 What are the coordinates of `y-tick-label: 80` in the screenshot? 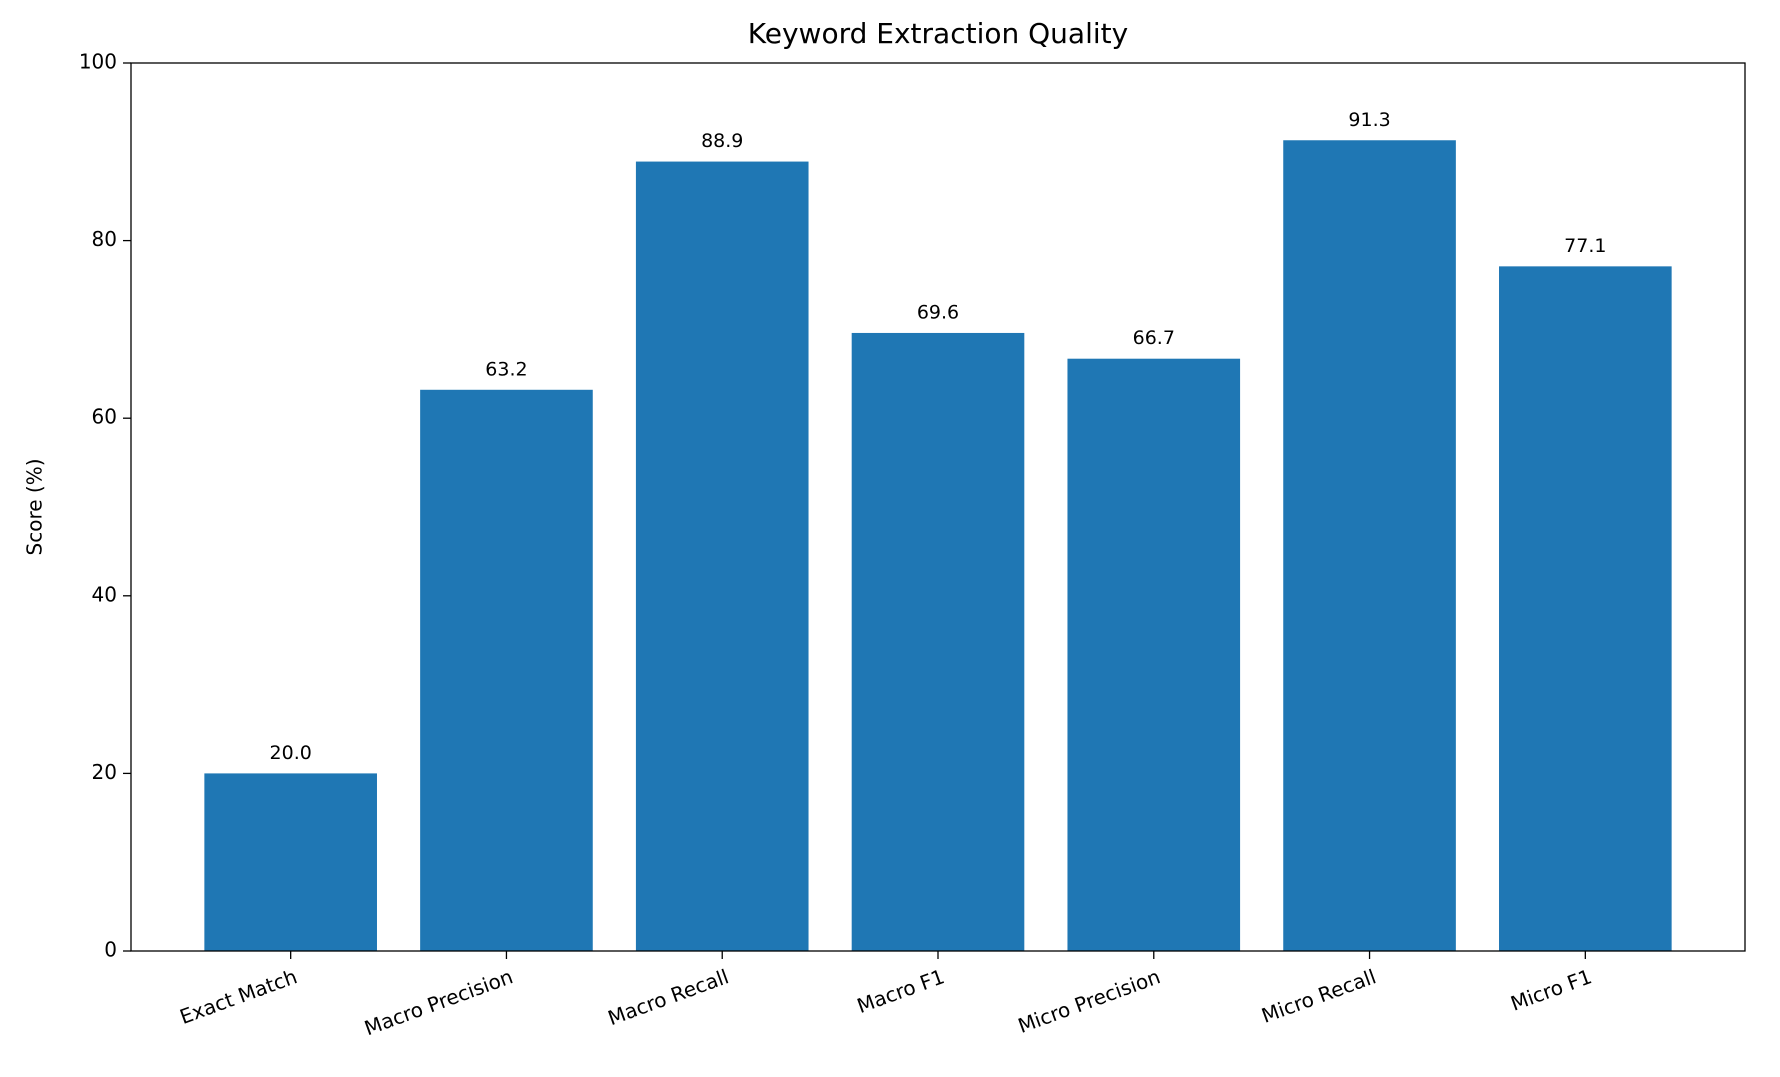 It's located at (104, 239).